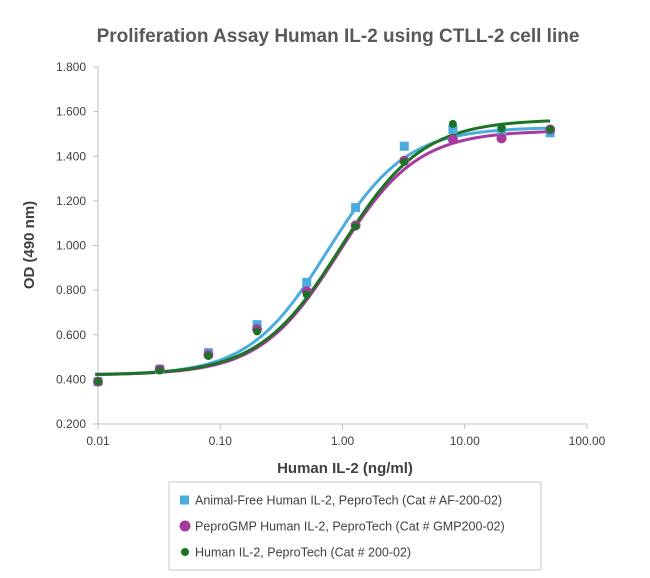 The width and height of the screenshot is (650, 578). Describe the element at coordinates (71, 424) in the screenshot. I see `y-tick-label: 0.200` at that location.